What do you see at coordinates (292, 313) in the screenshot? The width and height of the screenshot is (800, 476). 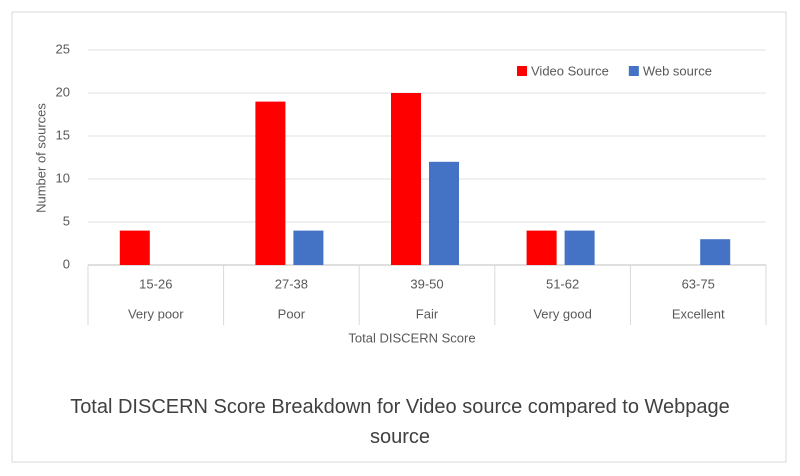 I see `x-group-label: Poor` at bounding box center [292, 313].